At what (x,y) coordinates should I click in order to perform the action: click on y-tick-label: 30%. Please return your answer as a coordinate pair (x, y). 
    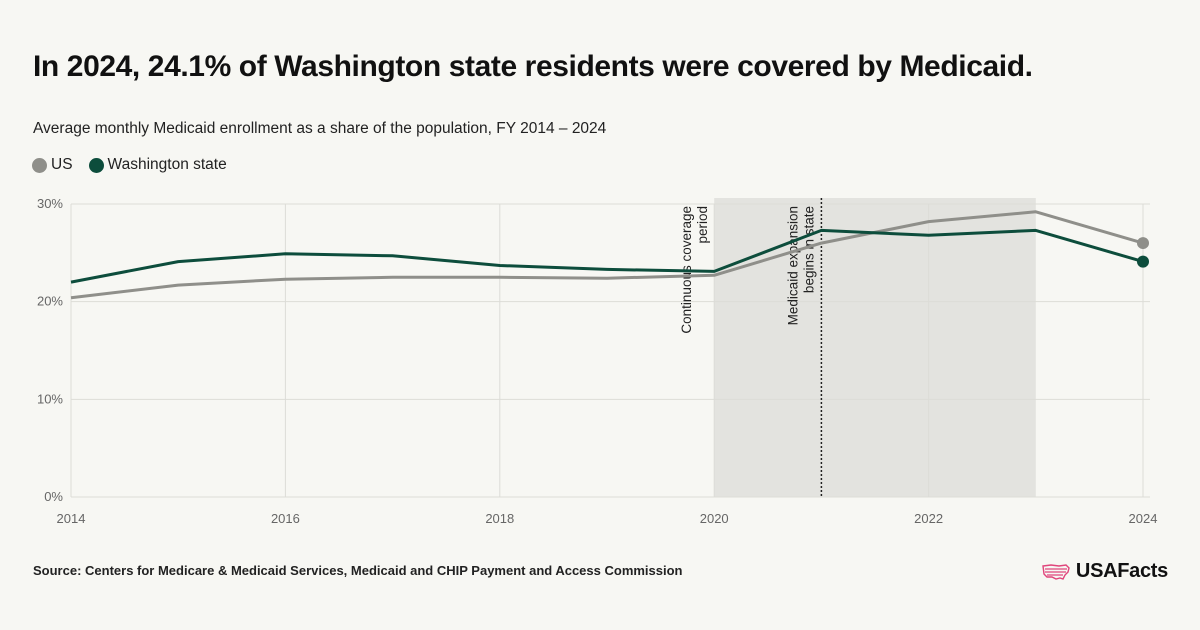
    Looking at the image, I should click on (50, 203).